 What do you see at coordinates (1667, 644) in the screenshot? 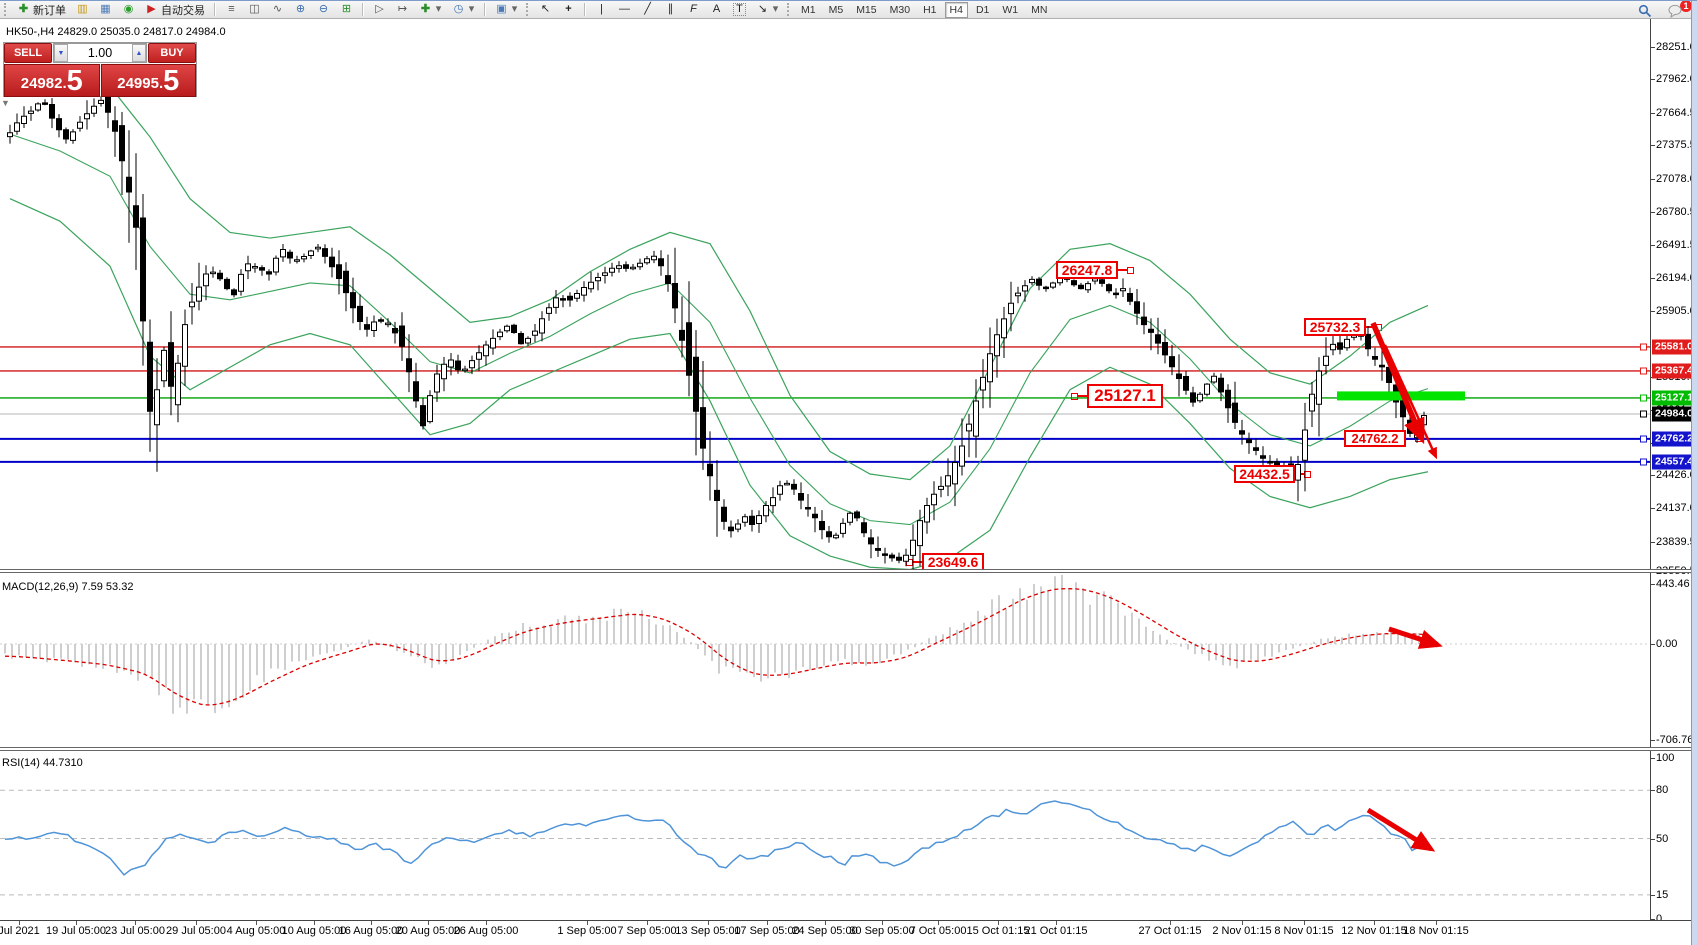
I see `macd-tick-label: 0.00` at bounding box center [1667, 644].